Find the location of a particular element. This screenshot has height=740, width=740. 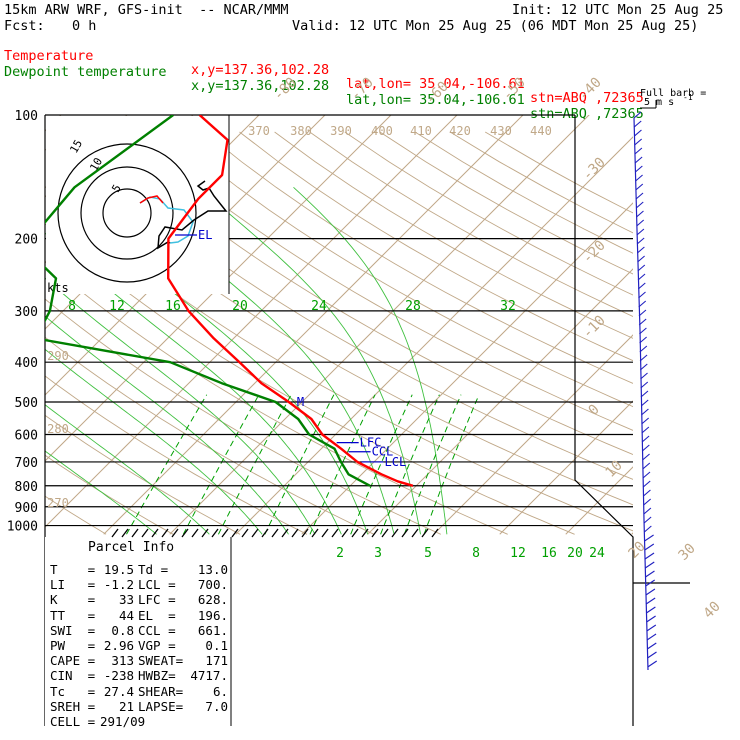

parcel-info-cell: EL = is located at coordinates (157, 615).